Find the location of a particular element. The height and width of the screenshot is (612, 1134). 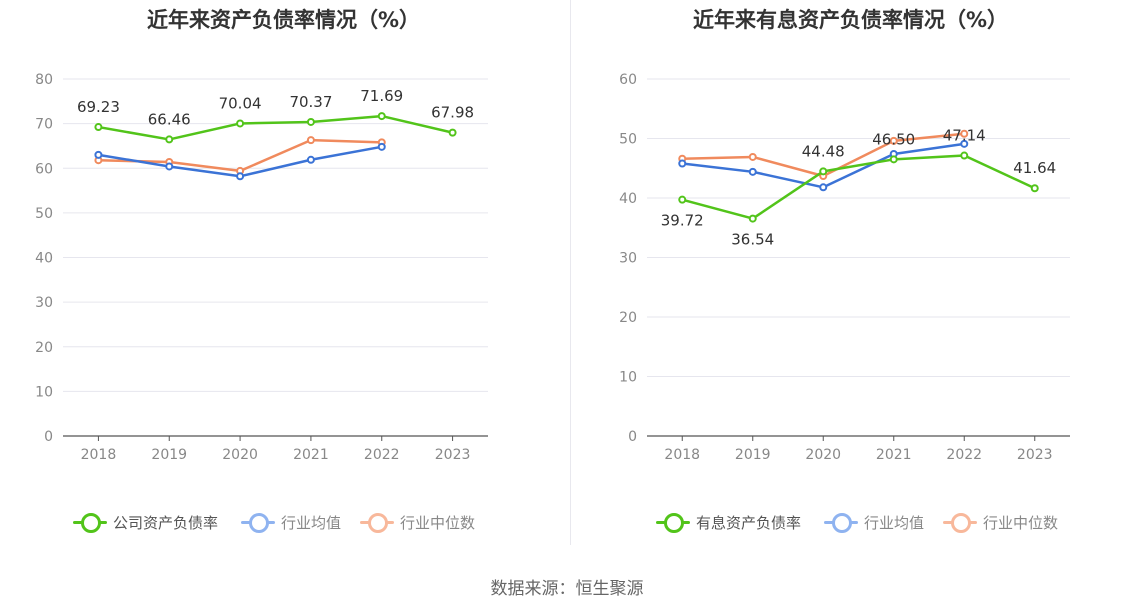

series-company: 39.72 36.54 44.48 46.50 47.14 41.64 is located at coordinates (858, 188).